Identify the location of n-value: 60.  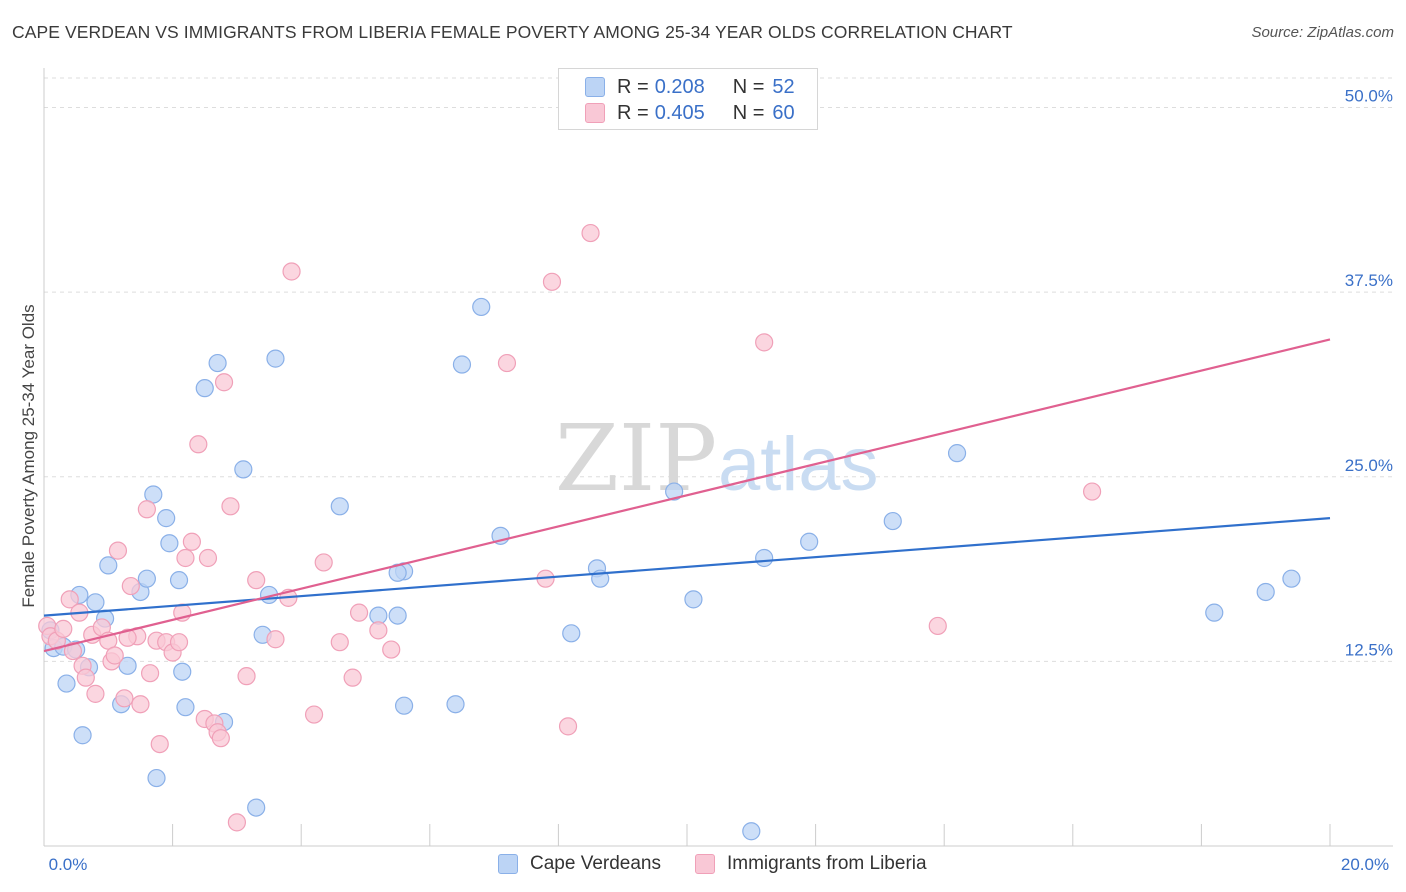
(783, 112).